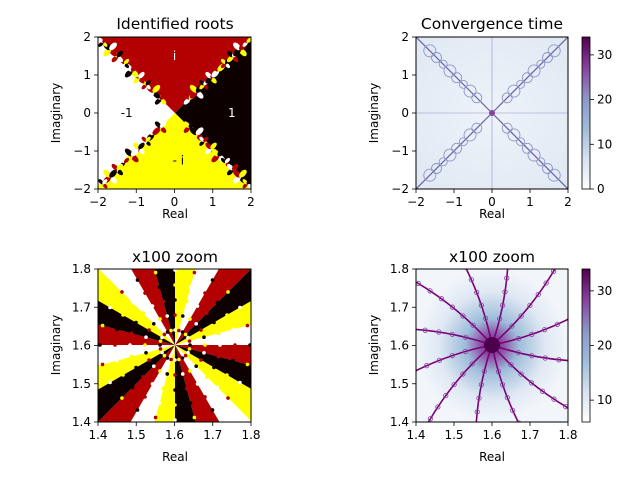  What do you see at coordinates (232, 113) in the screenshot?
I see `root-label: 1` at bounding box center [232, 113].